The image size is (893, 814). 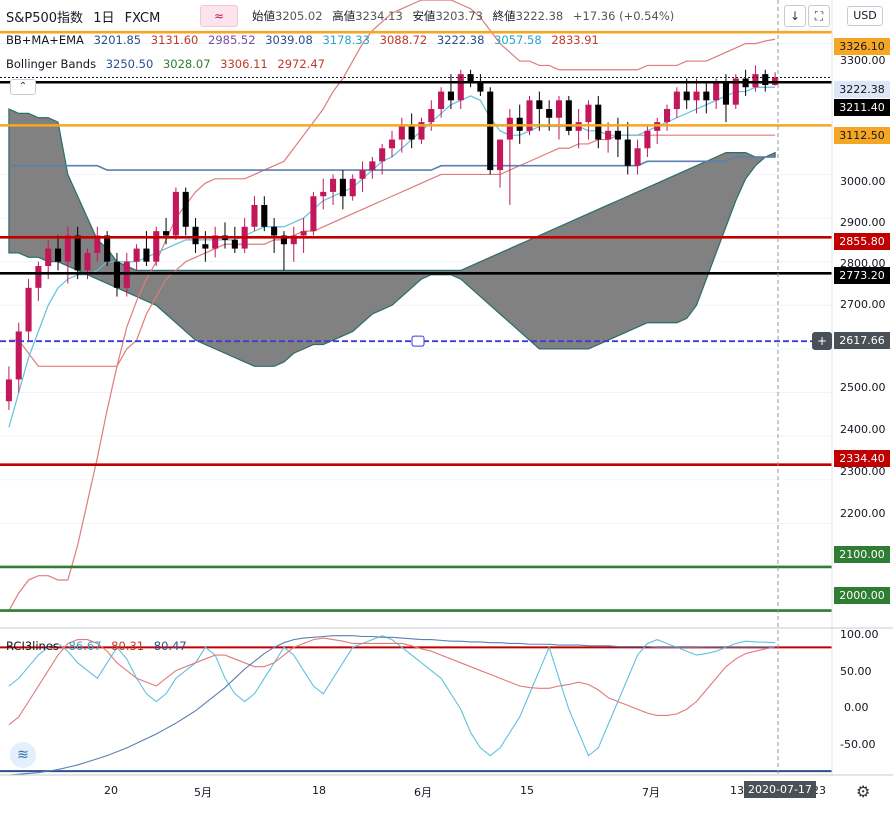 I want to click on bbmaema-value: 3222.38, so click(x=460, y=40).